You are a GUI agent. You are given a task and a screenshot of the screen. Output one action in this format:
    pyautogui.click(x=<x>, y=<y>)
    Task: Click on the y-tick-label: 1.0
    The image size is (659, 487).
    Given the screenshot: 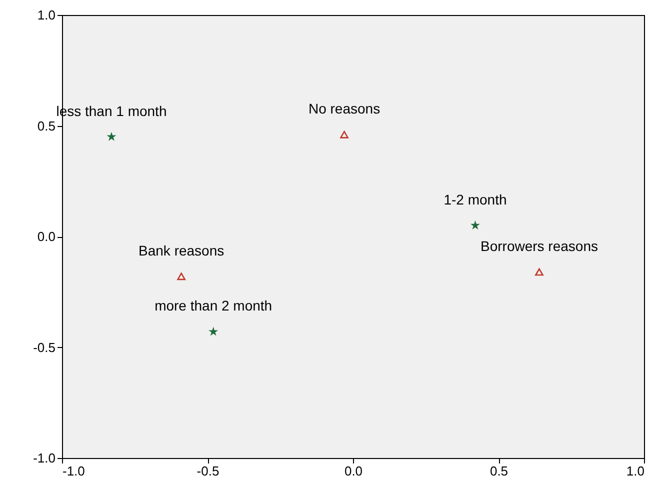 What is the action you would take?
    pyautogui.click(x=46, y=15)
    